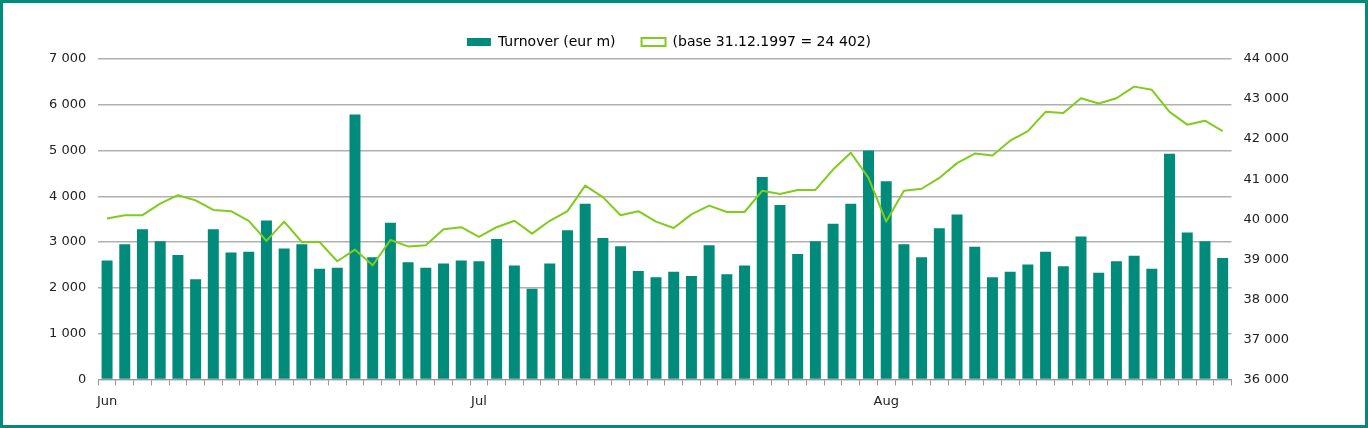  I want to click on y2-tick-label: 42 000, so click(1266, 138).